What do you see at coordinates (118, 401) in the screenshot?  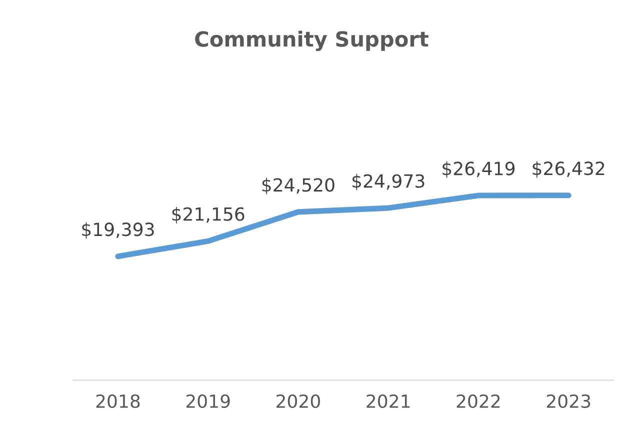 I see `x-tick-label: 2018` at bounding box center [118, 401].